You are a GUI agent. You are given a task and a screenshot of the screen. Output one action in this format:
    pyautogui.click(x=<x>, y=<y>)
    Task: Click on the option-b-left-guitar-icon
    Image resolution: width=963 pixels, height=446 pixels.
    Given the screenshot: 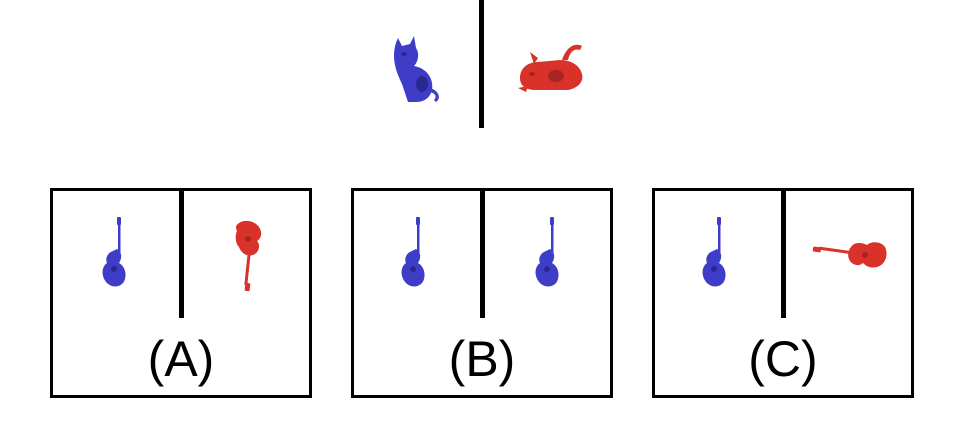 What is the action you would take?
    pyautogui.click(x=415, y=251)
    